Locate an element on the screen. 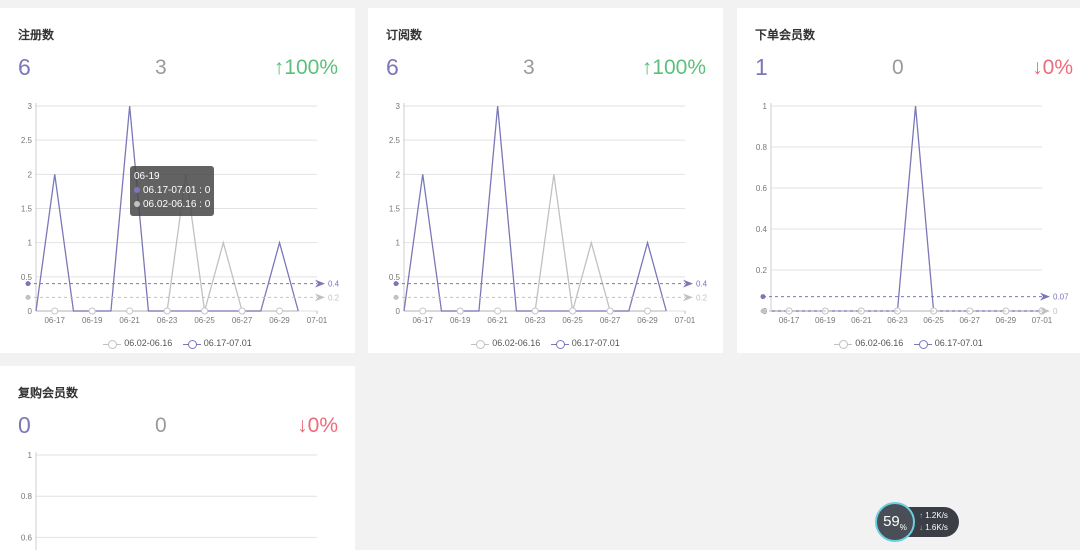  memory-percent: 59 is located at coordinates (891, 521).